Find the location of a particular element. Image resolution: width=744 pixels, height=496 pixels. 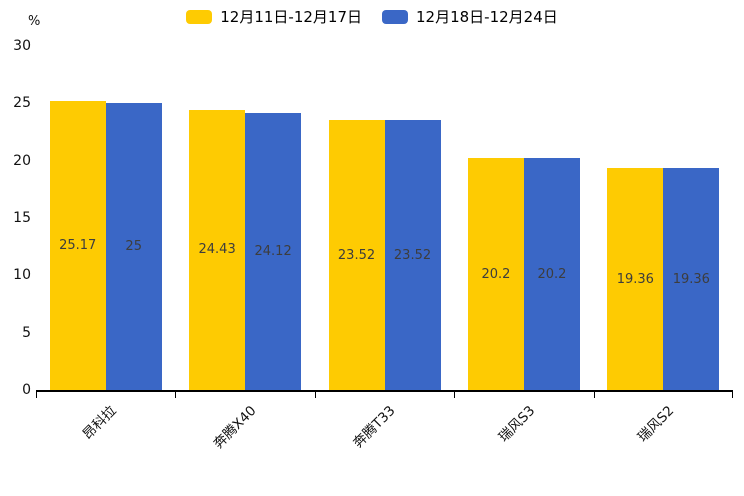

y-tick-label: 20 is located at coordinates (22, 160).